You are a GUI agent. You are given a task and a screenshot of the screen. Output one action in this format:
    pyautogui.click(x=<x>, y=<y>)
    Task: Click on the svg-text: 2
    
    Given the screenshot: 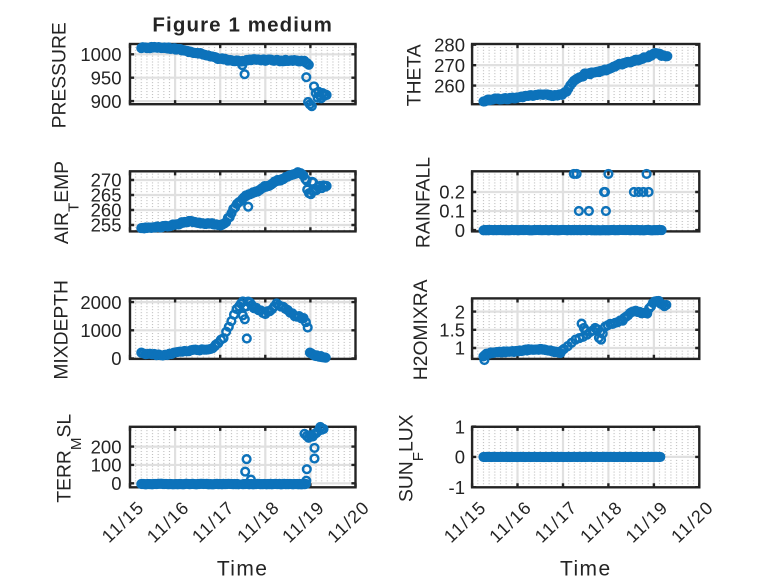 What is the action you would take?
    pyautogui.click(x=460, y=311)
    